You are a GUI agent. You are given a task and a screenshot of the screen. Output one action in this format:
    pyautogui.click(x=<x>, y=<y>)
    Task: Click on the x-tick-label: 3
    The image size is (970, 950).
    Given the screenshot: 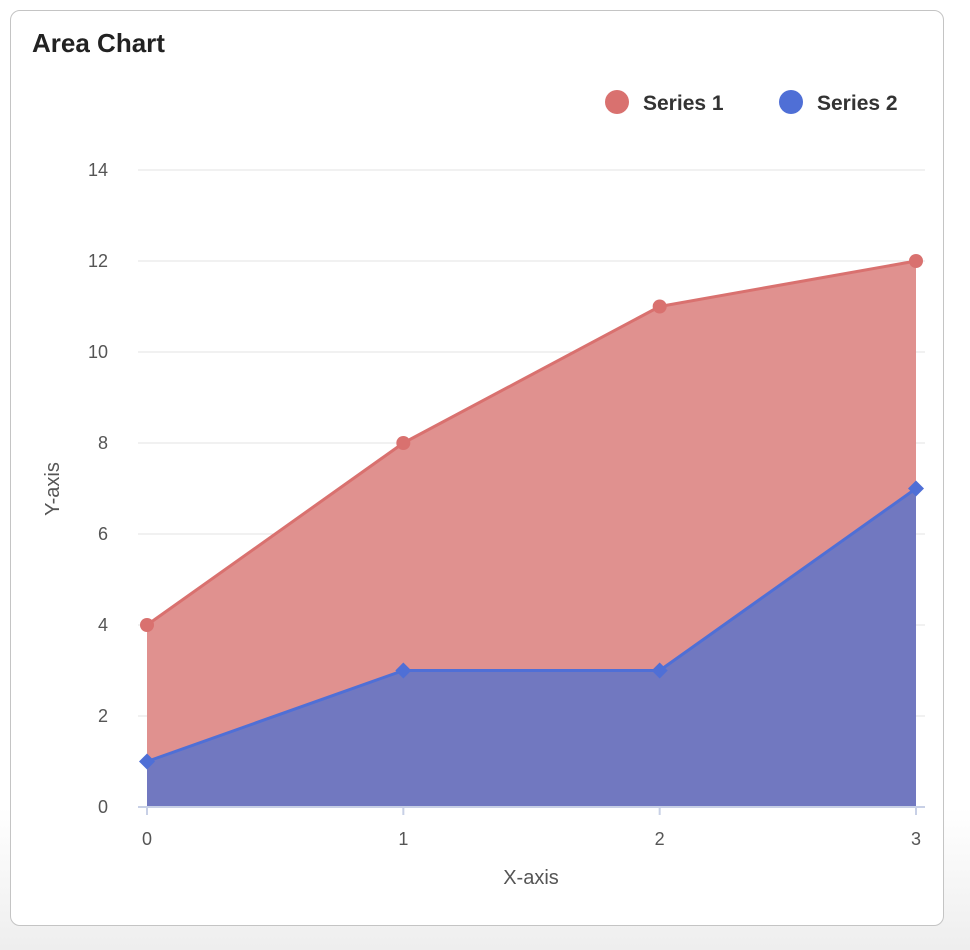 What is the action you would take?
    pyautogui.click(x=916, y=839)
    